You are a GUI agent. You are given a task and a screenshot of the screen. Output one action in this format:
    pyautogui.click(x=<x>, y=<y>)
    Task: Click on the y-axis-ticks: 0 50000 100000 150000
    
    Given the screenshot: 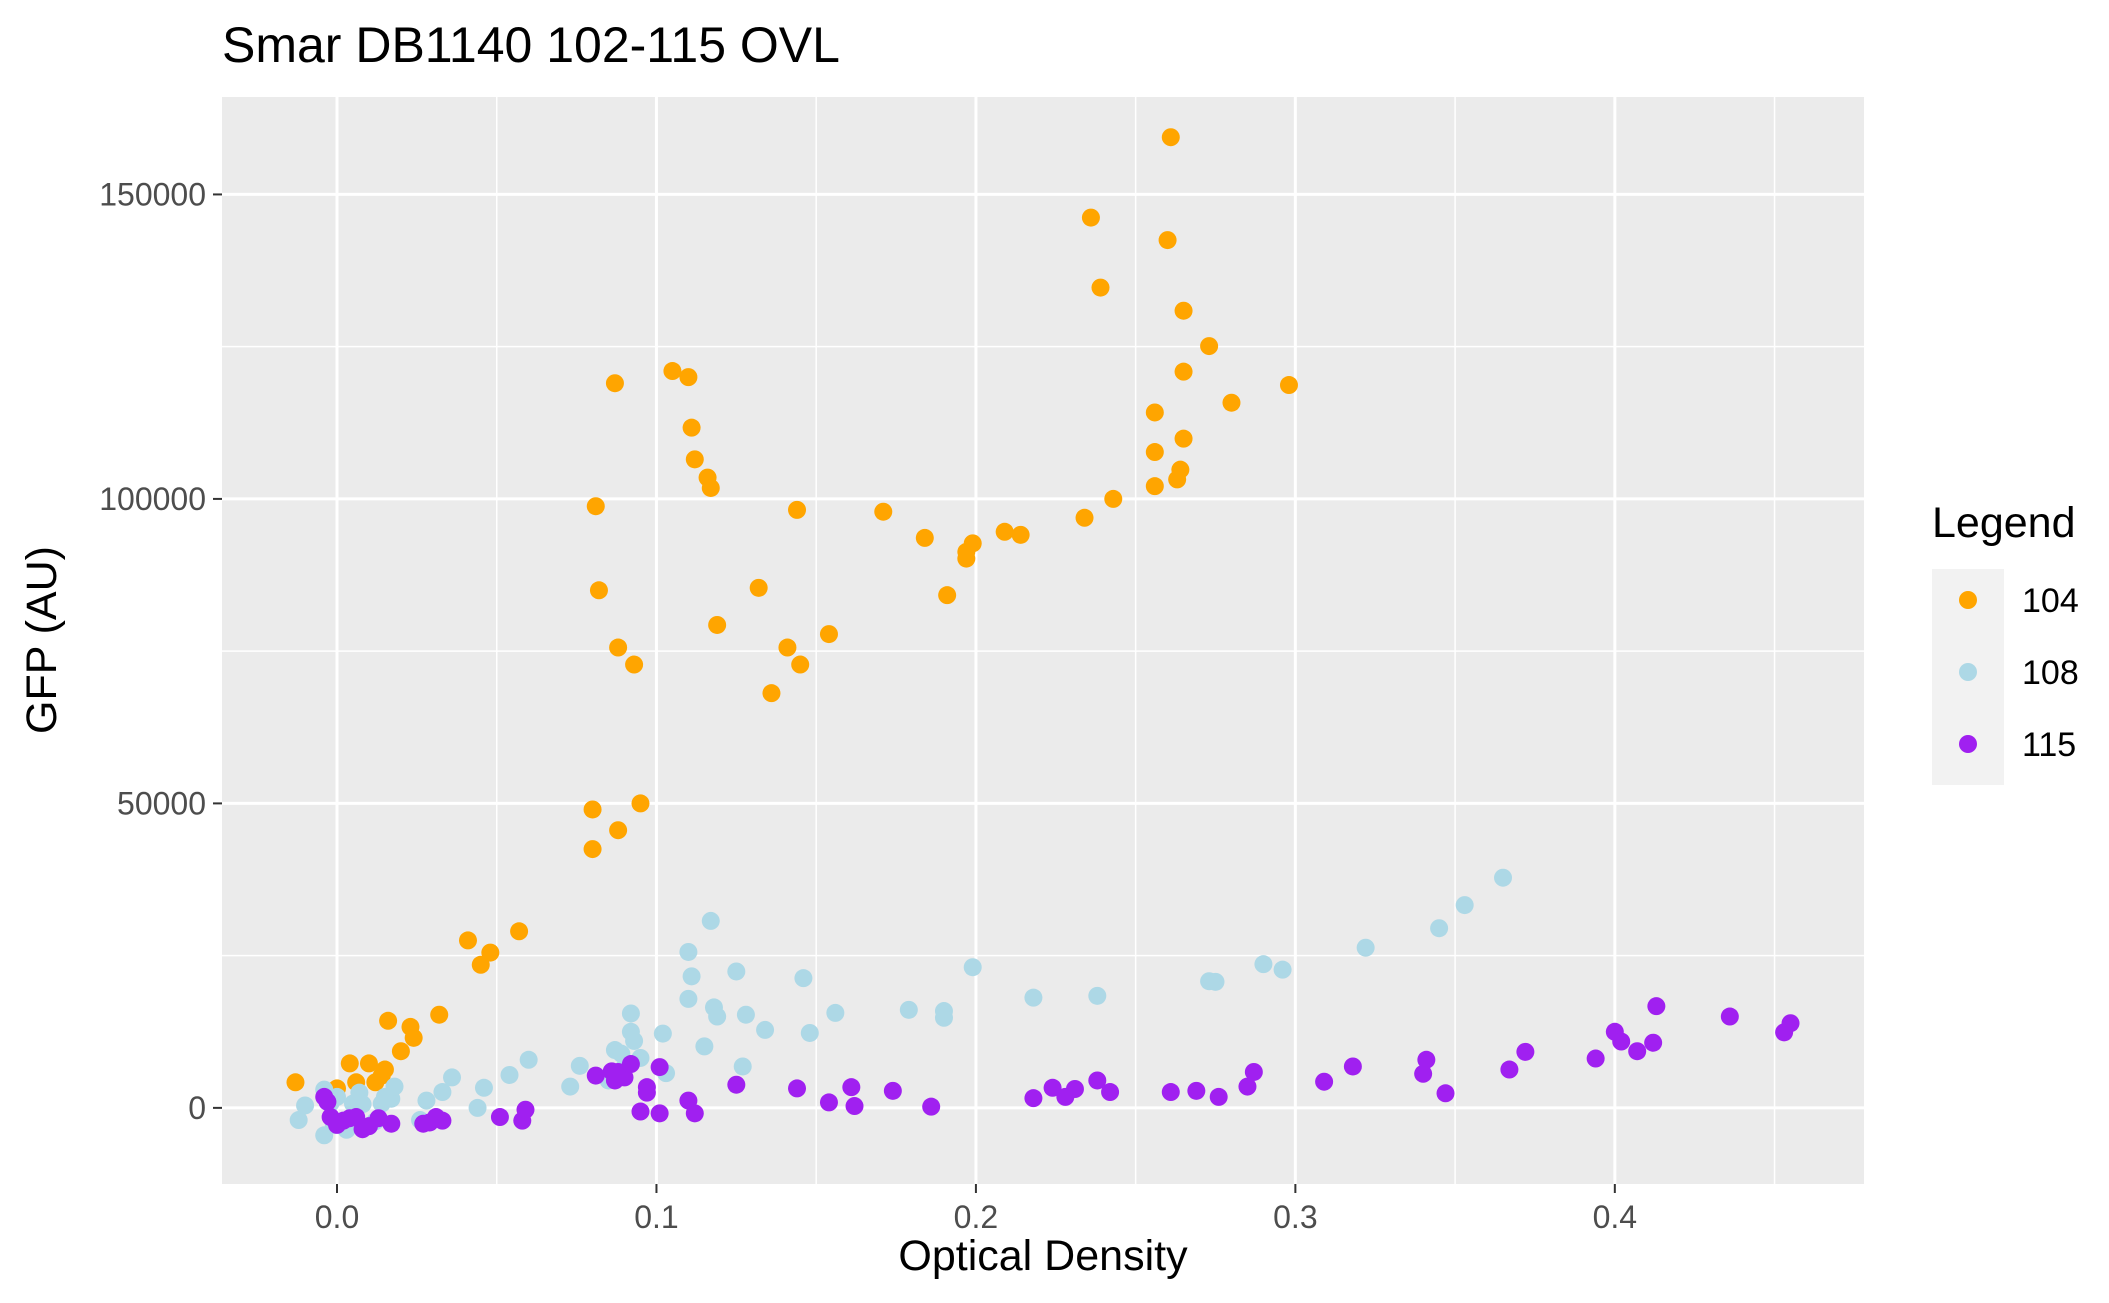 What is the action you would take?
    pyautogui.click(x=160, y=651)
    